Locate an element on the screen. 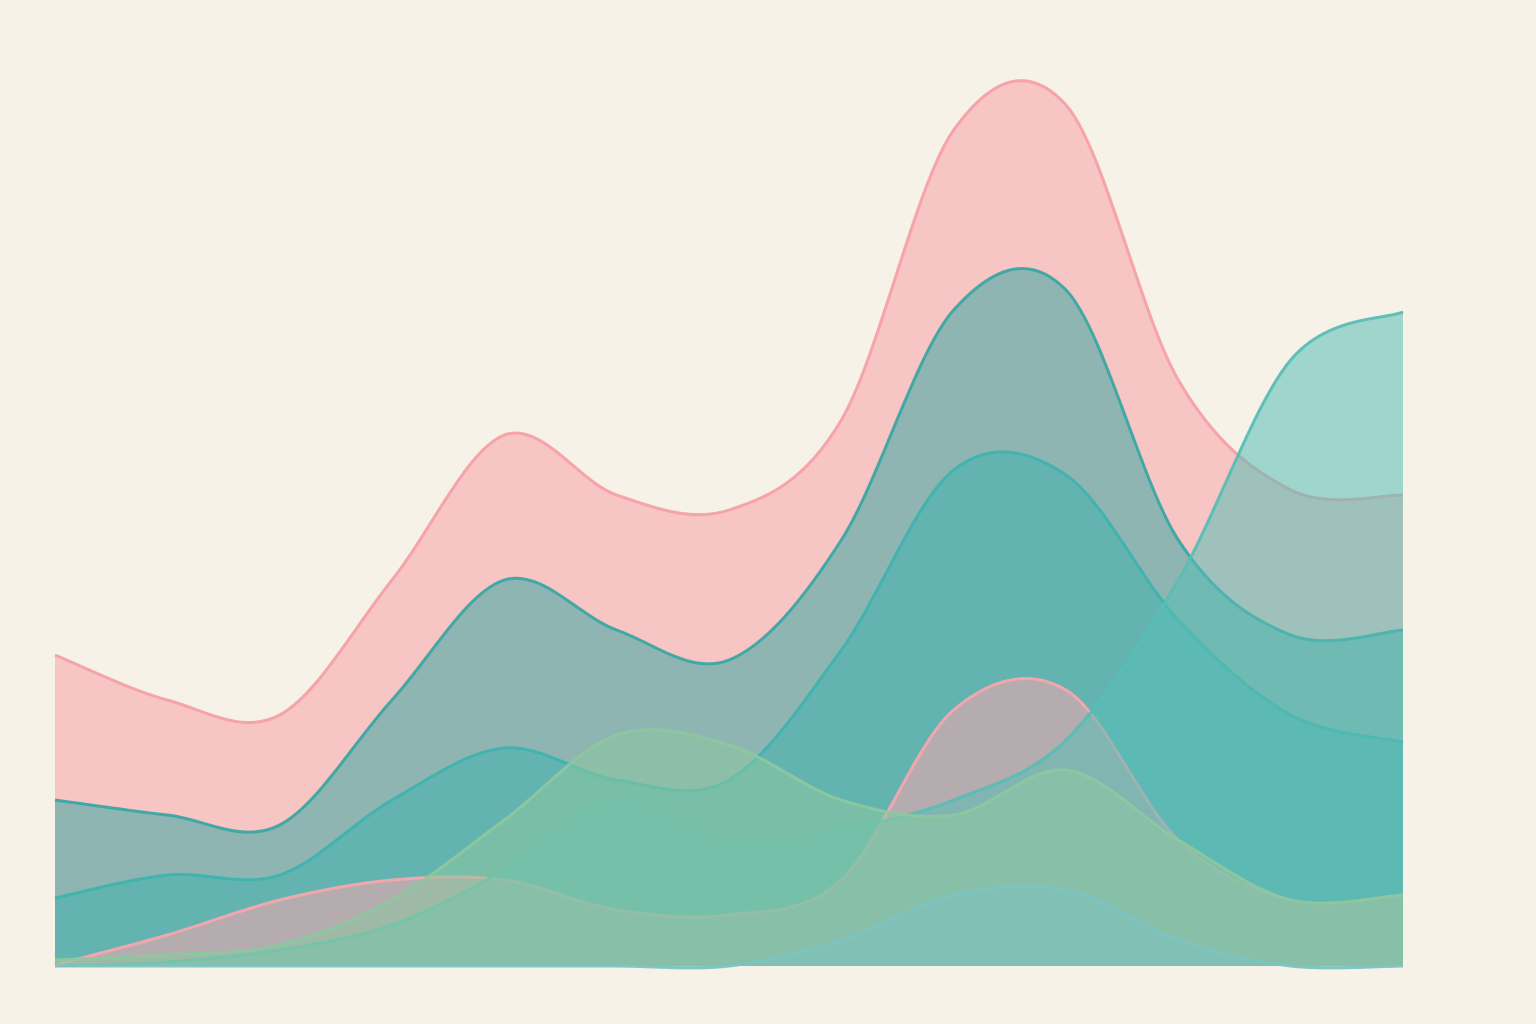 This screenshot has width=1536, height=1024. area-fill is located at coordinates (729, 927).